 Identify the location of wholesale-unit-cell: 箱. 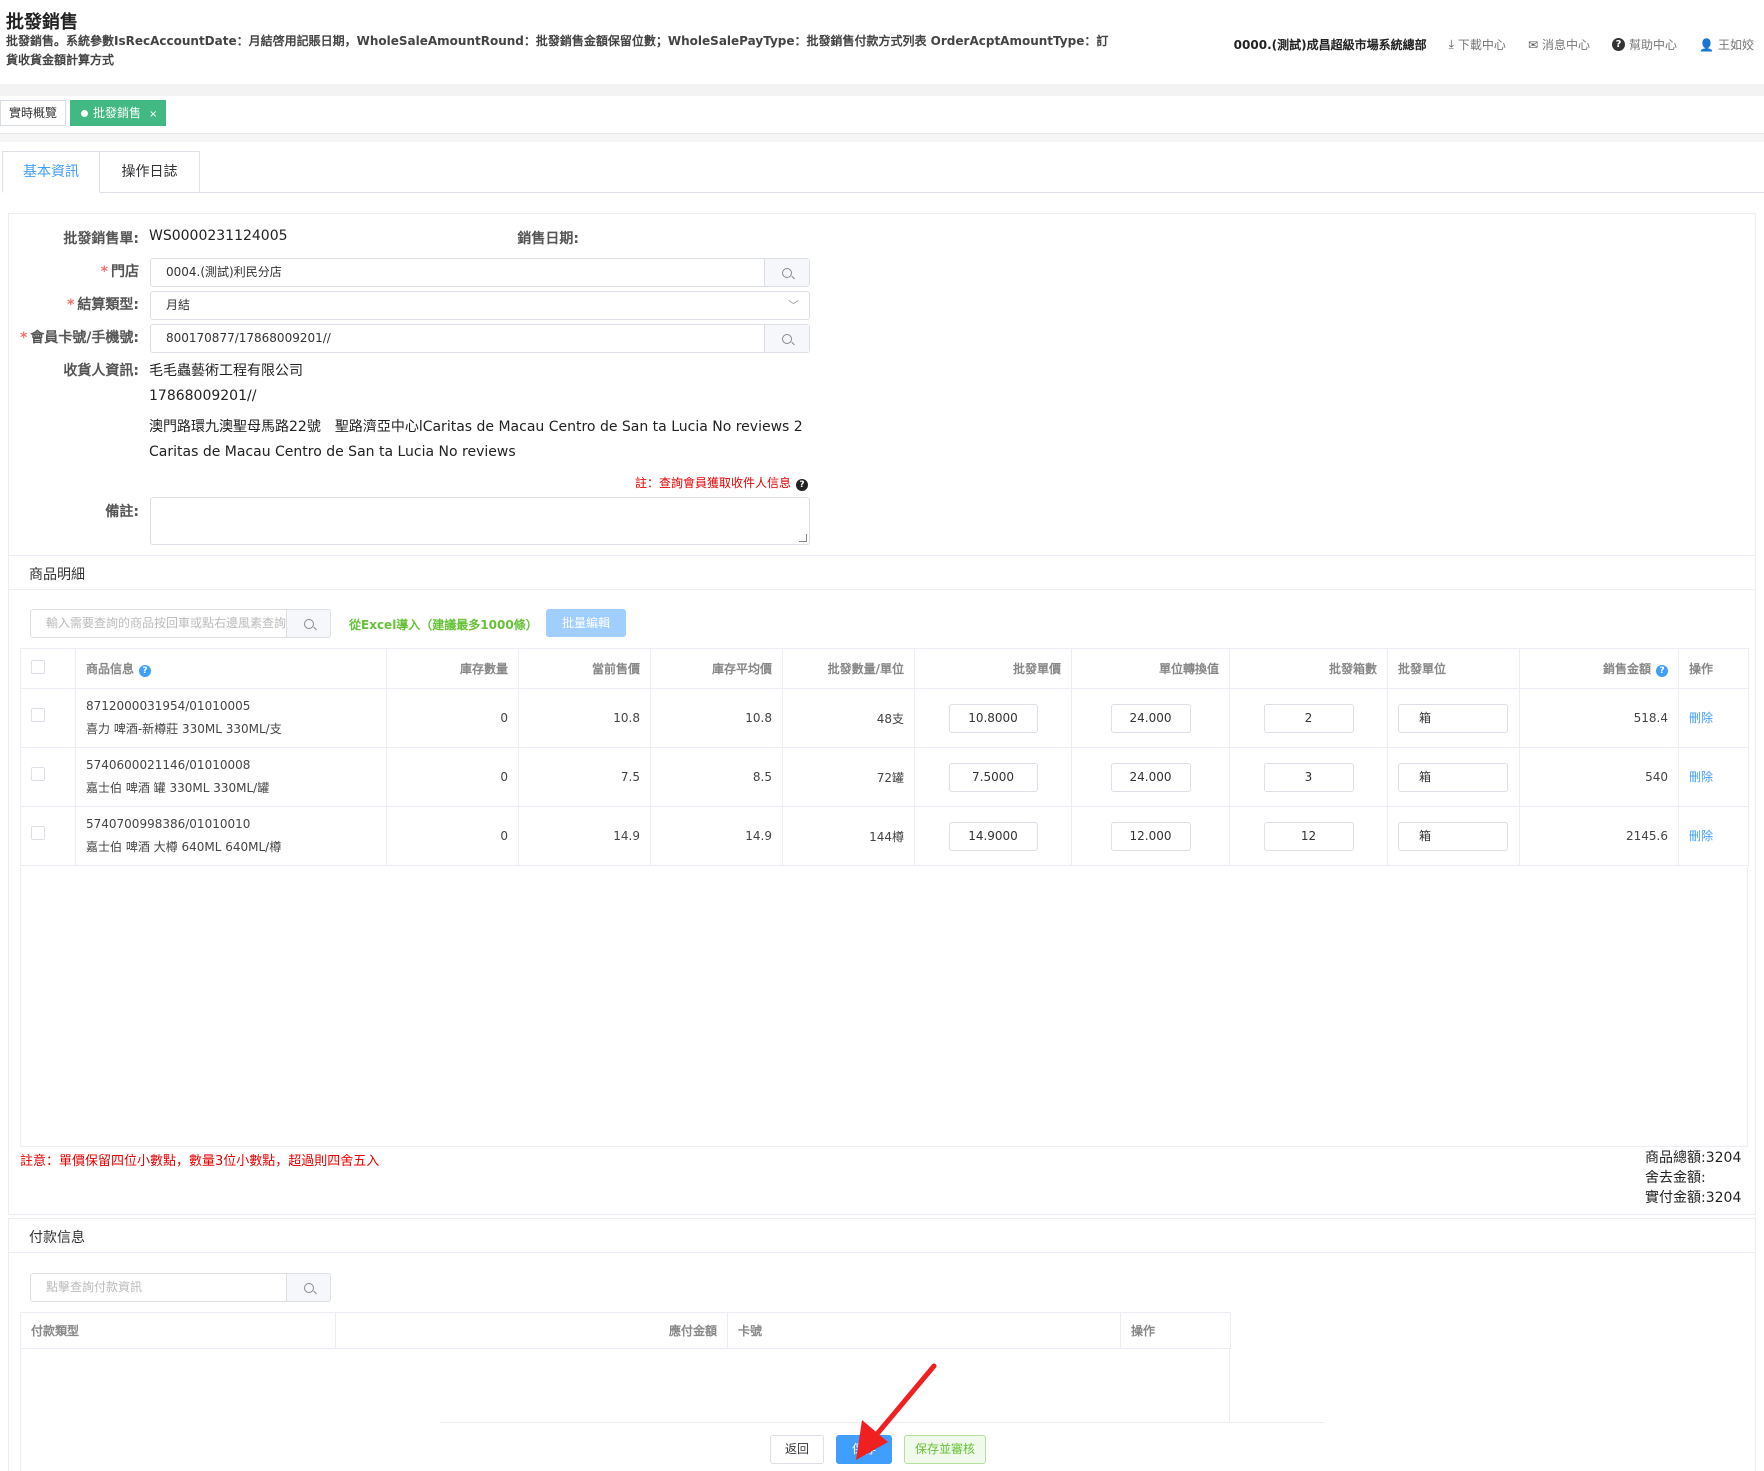
(1453, 836).